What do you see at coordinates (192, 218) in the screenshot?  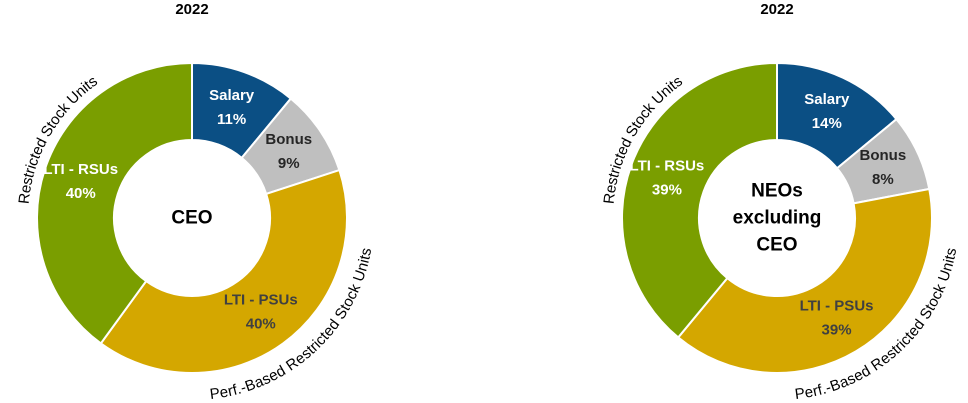 I see `center-label: CEO` at bounding box center [192, 218].